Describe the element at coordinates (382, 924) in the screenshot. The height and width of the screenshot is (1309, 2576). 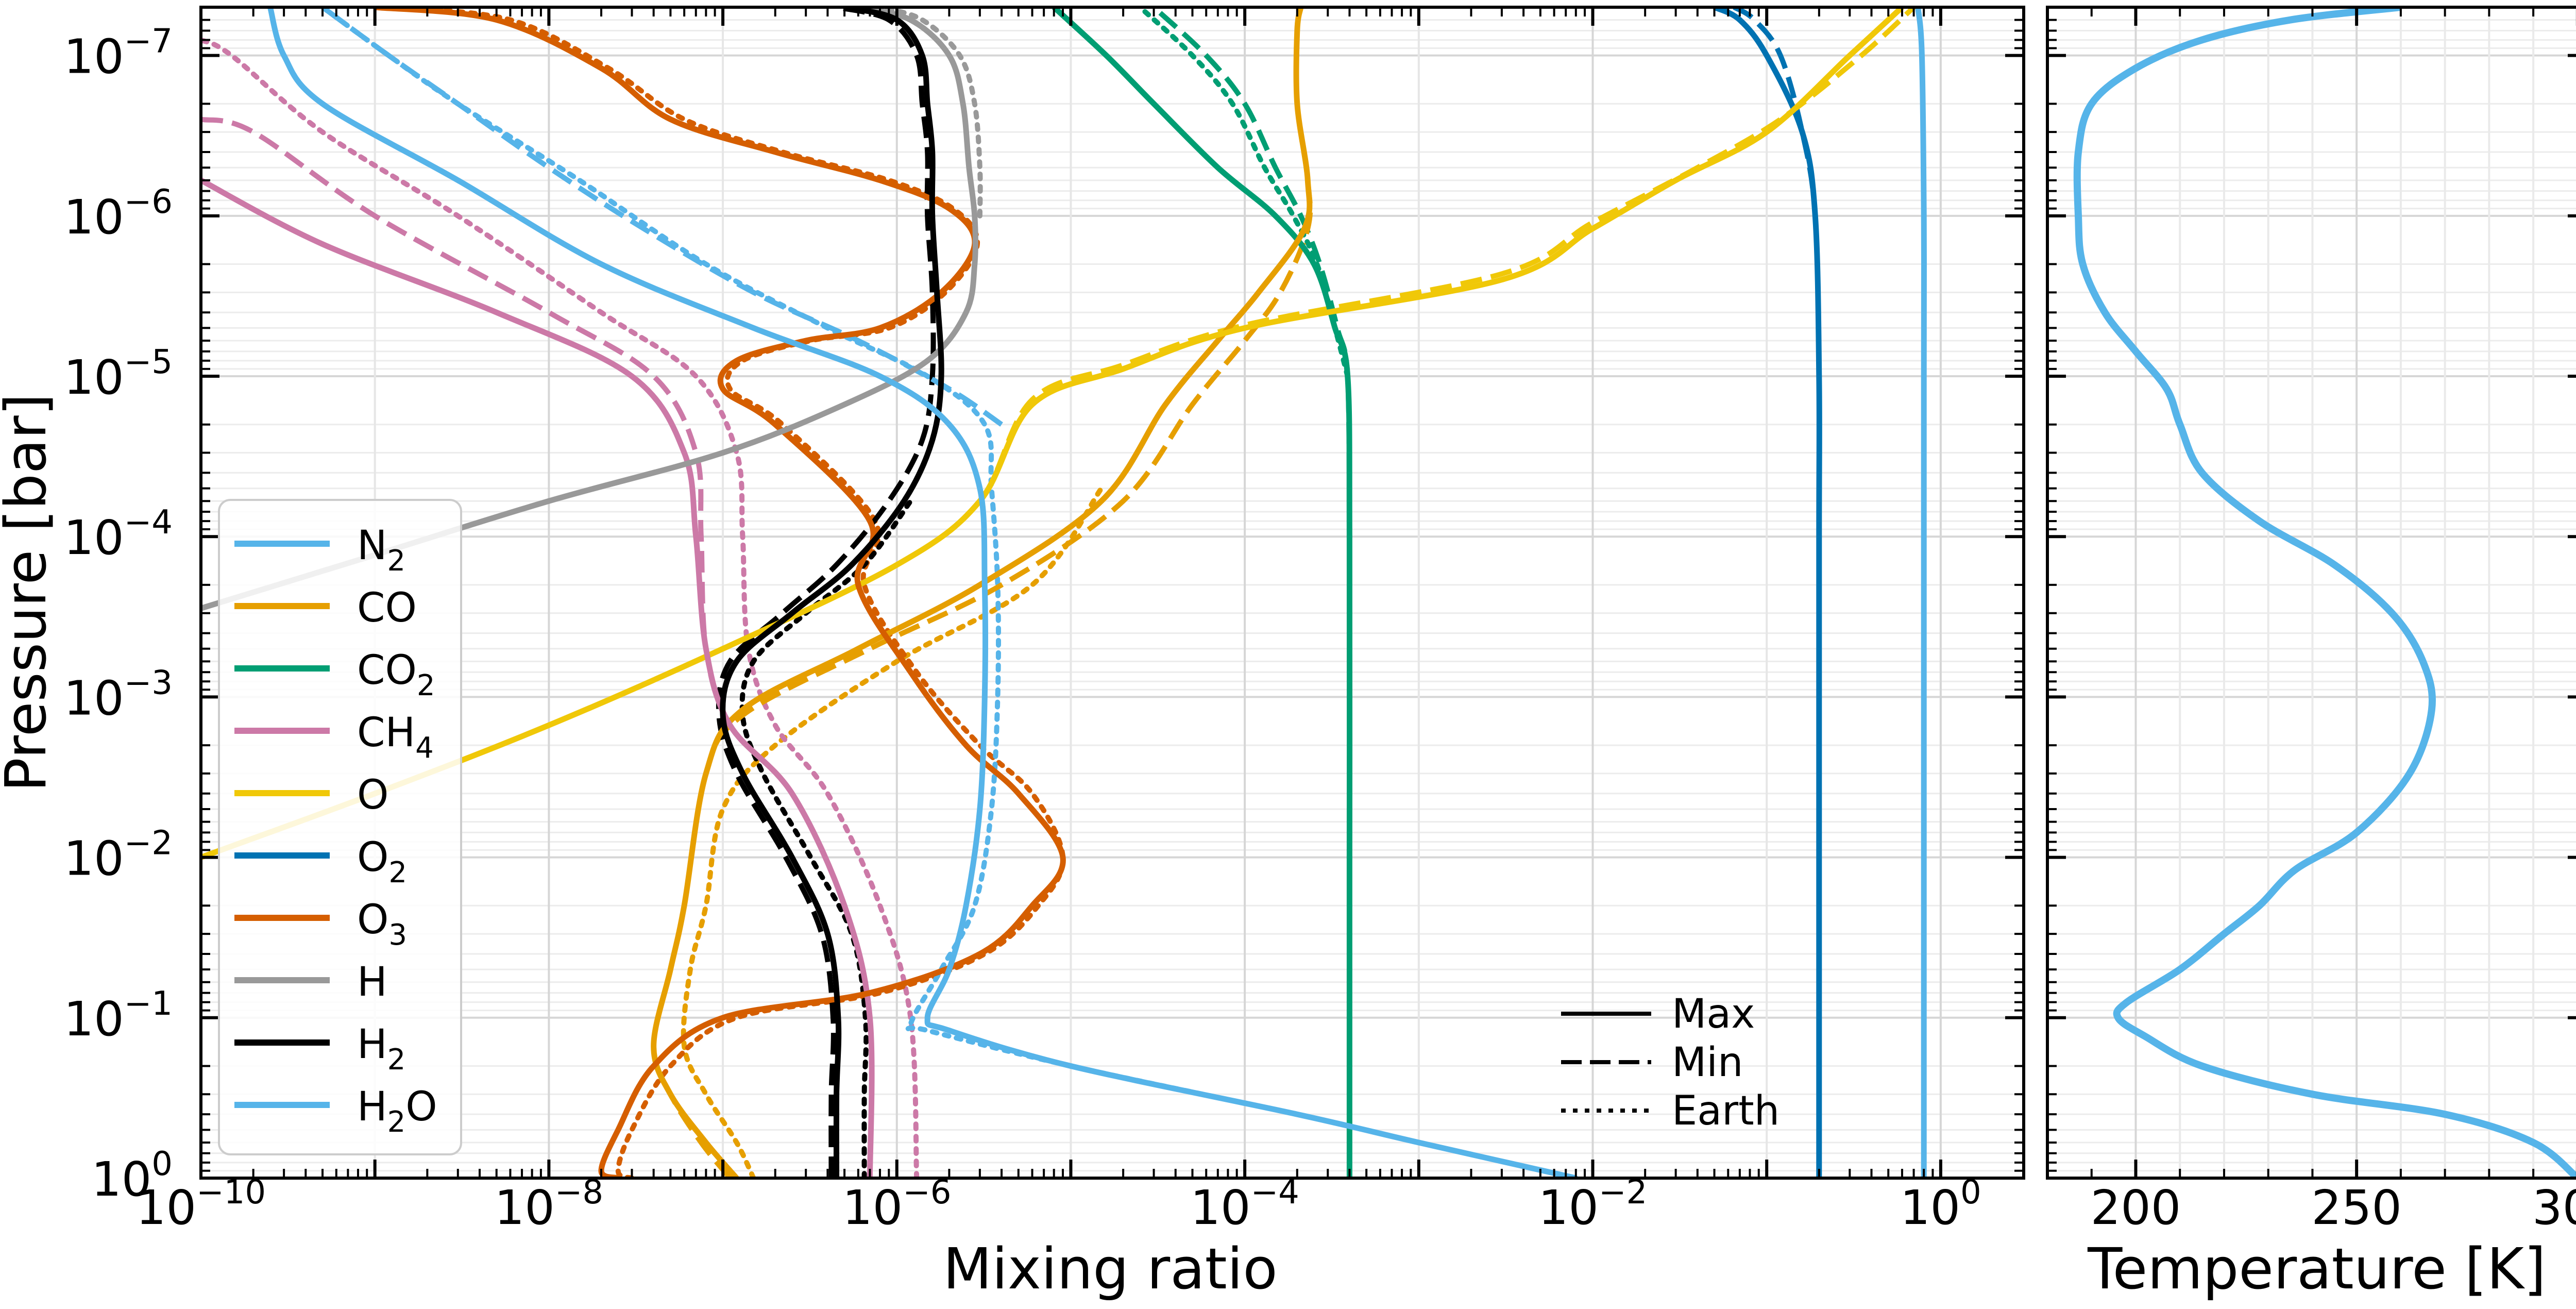
I see `legend-label-o3: O3` at that location.